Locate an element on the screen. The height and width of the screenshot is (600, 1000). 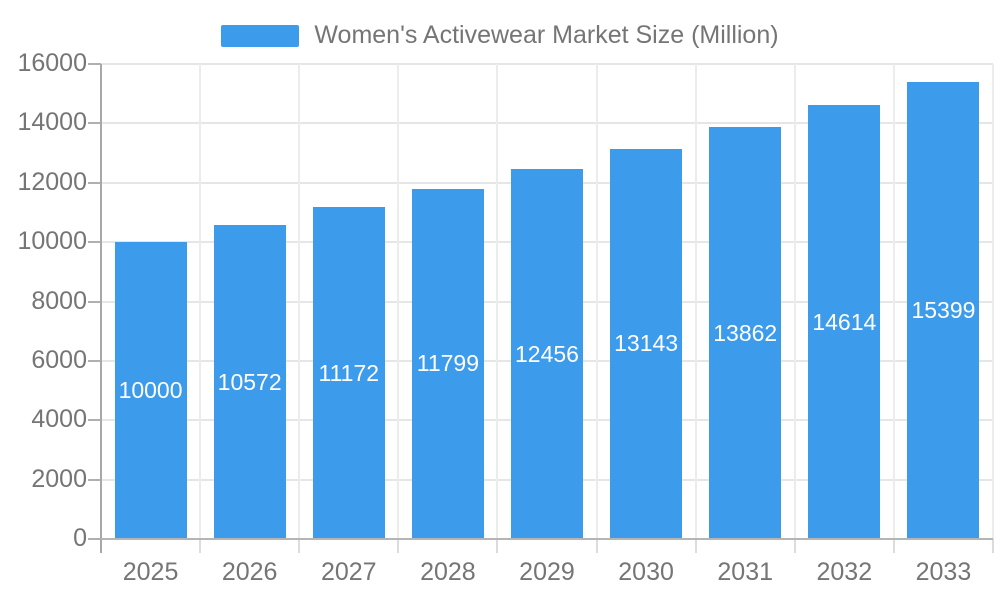
bar-2027: 11172 is located at coordinates (348, 373).